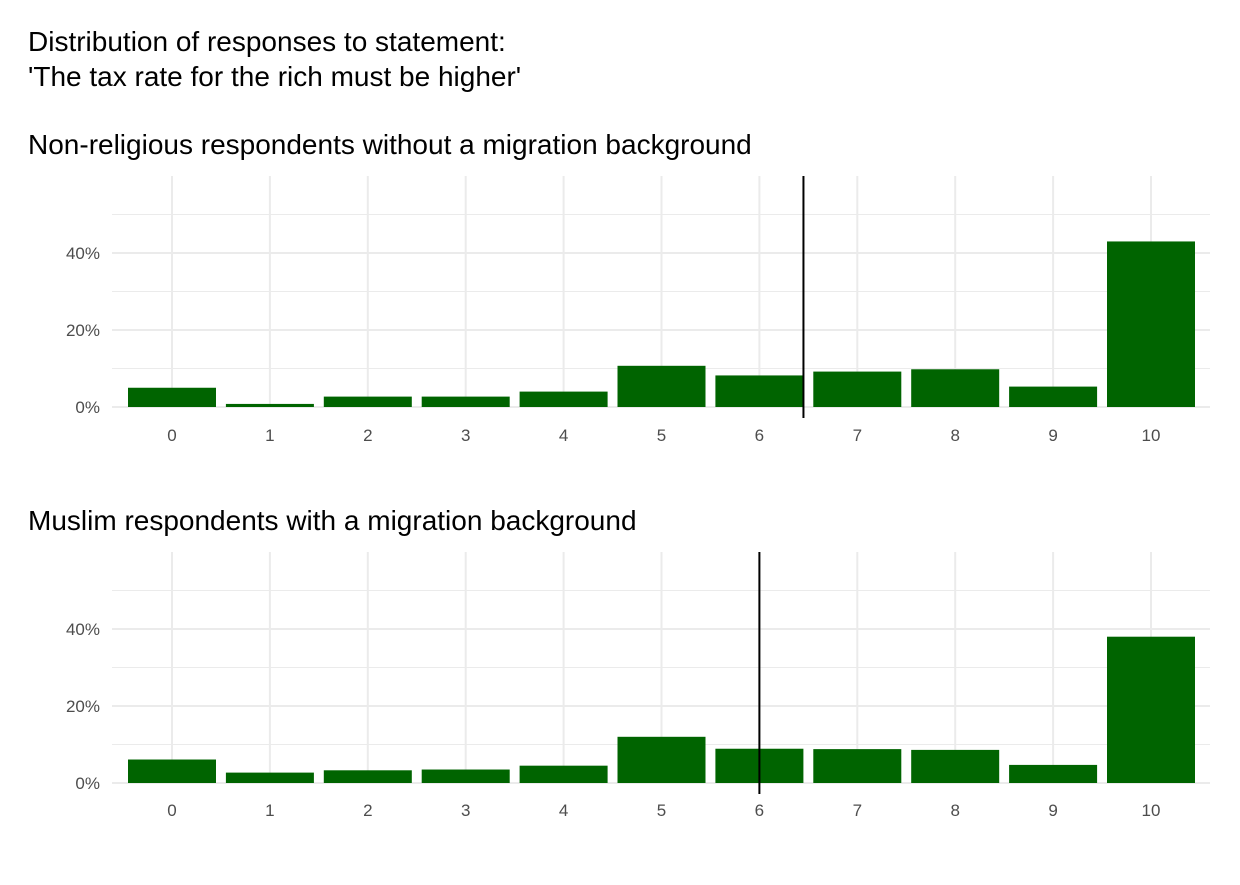  I want to click on chart-title-line-1: Distribution of responses to statement:, so click(267, 41).